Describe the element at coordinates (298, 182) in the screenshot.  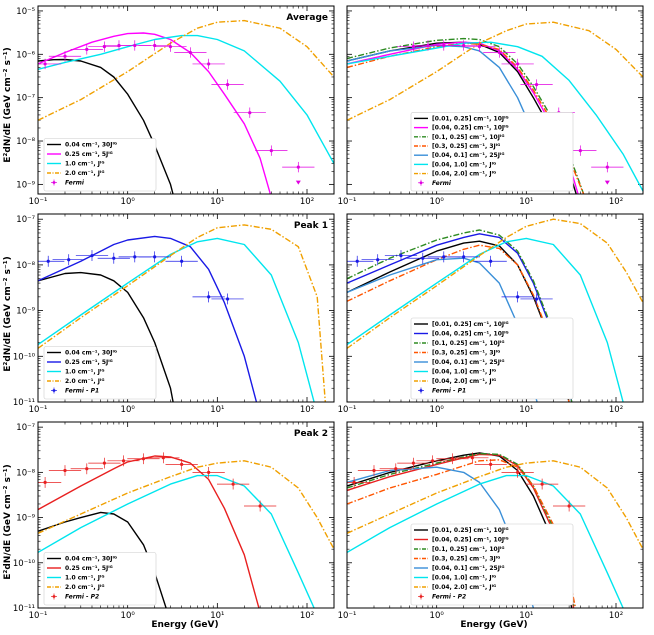
I see `upper-limit-marker` at that location.